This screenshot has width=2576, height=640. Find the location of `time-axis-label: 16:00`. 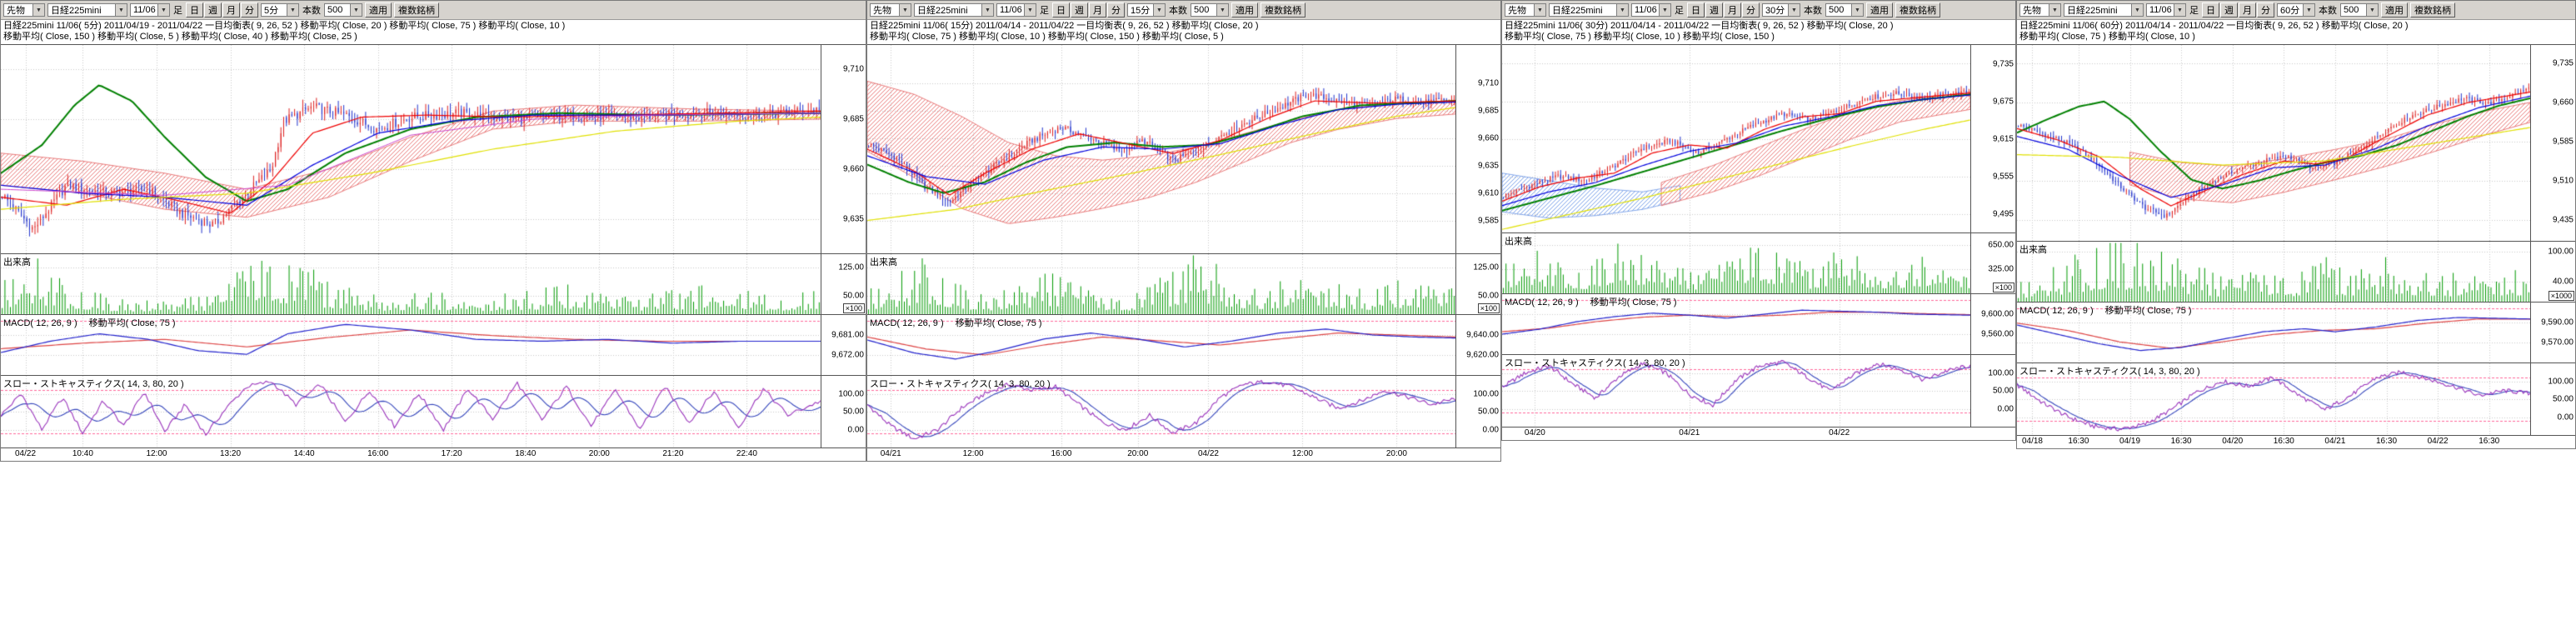

time-axis-label: 16:00 is located at coordinates (378, 453).